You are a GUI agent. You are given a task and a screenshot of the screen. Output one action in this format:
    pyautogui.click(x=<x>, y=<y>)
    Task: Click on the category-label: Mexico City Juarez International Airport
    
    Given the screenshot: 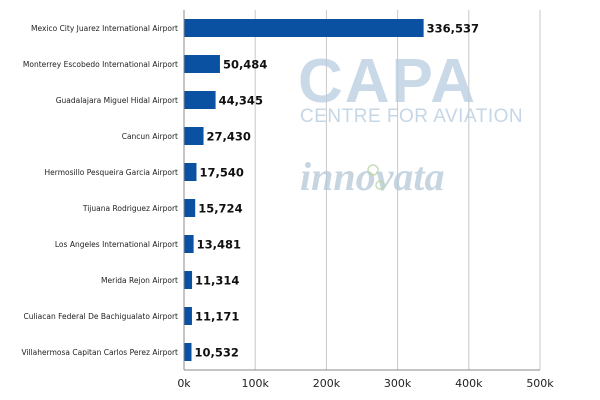 What is the action you would take?
    pyautogui.click(x=104, y=28)
    